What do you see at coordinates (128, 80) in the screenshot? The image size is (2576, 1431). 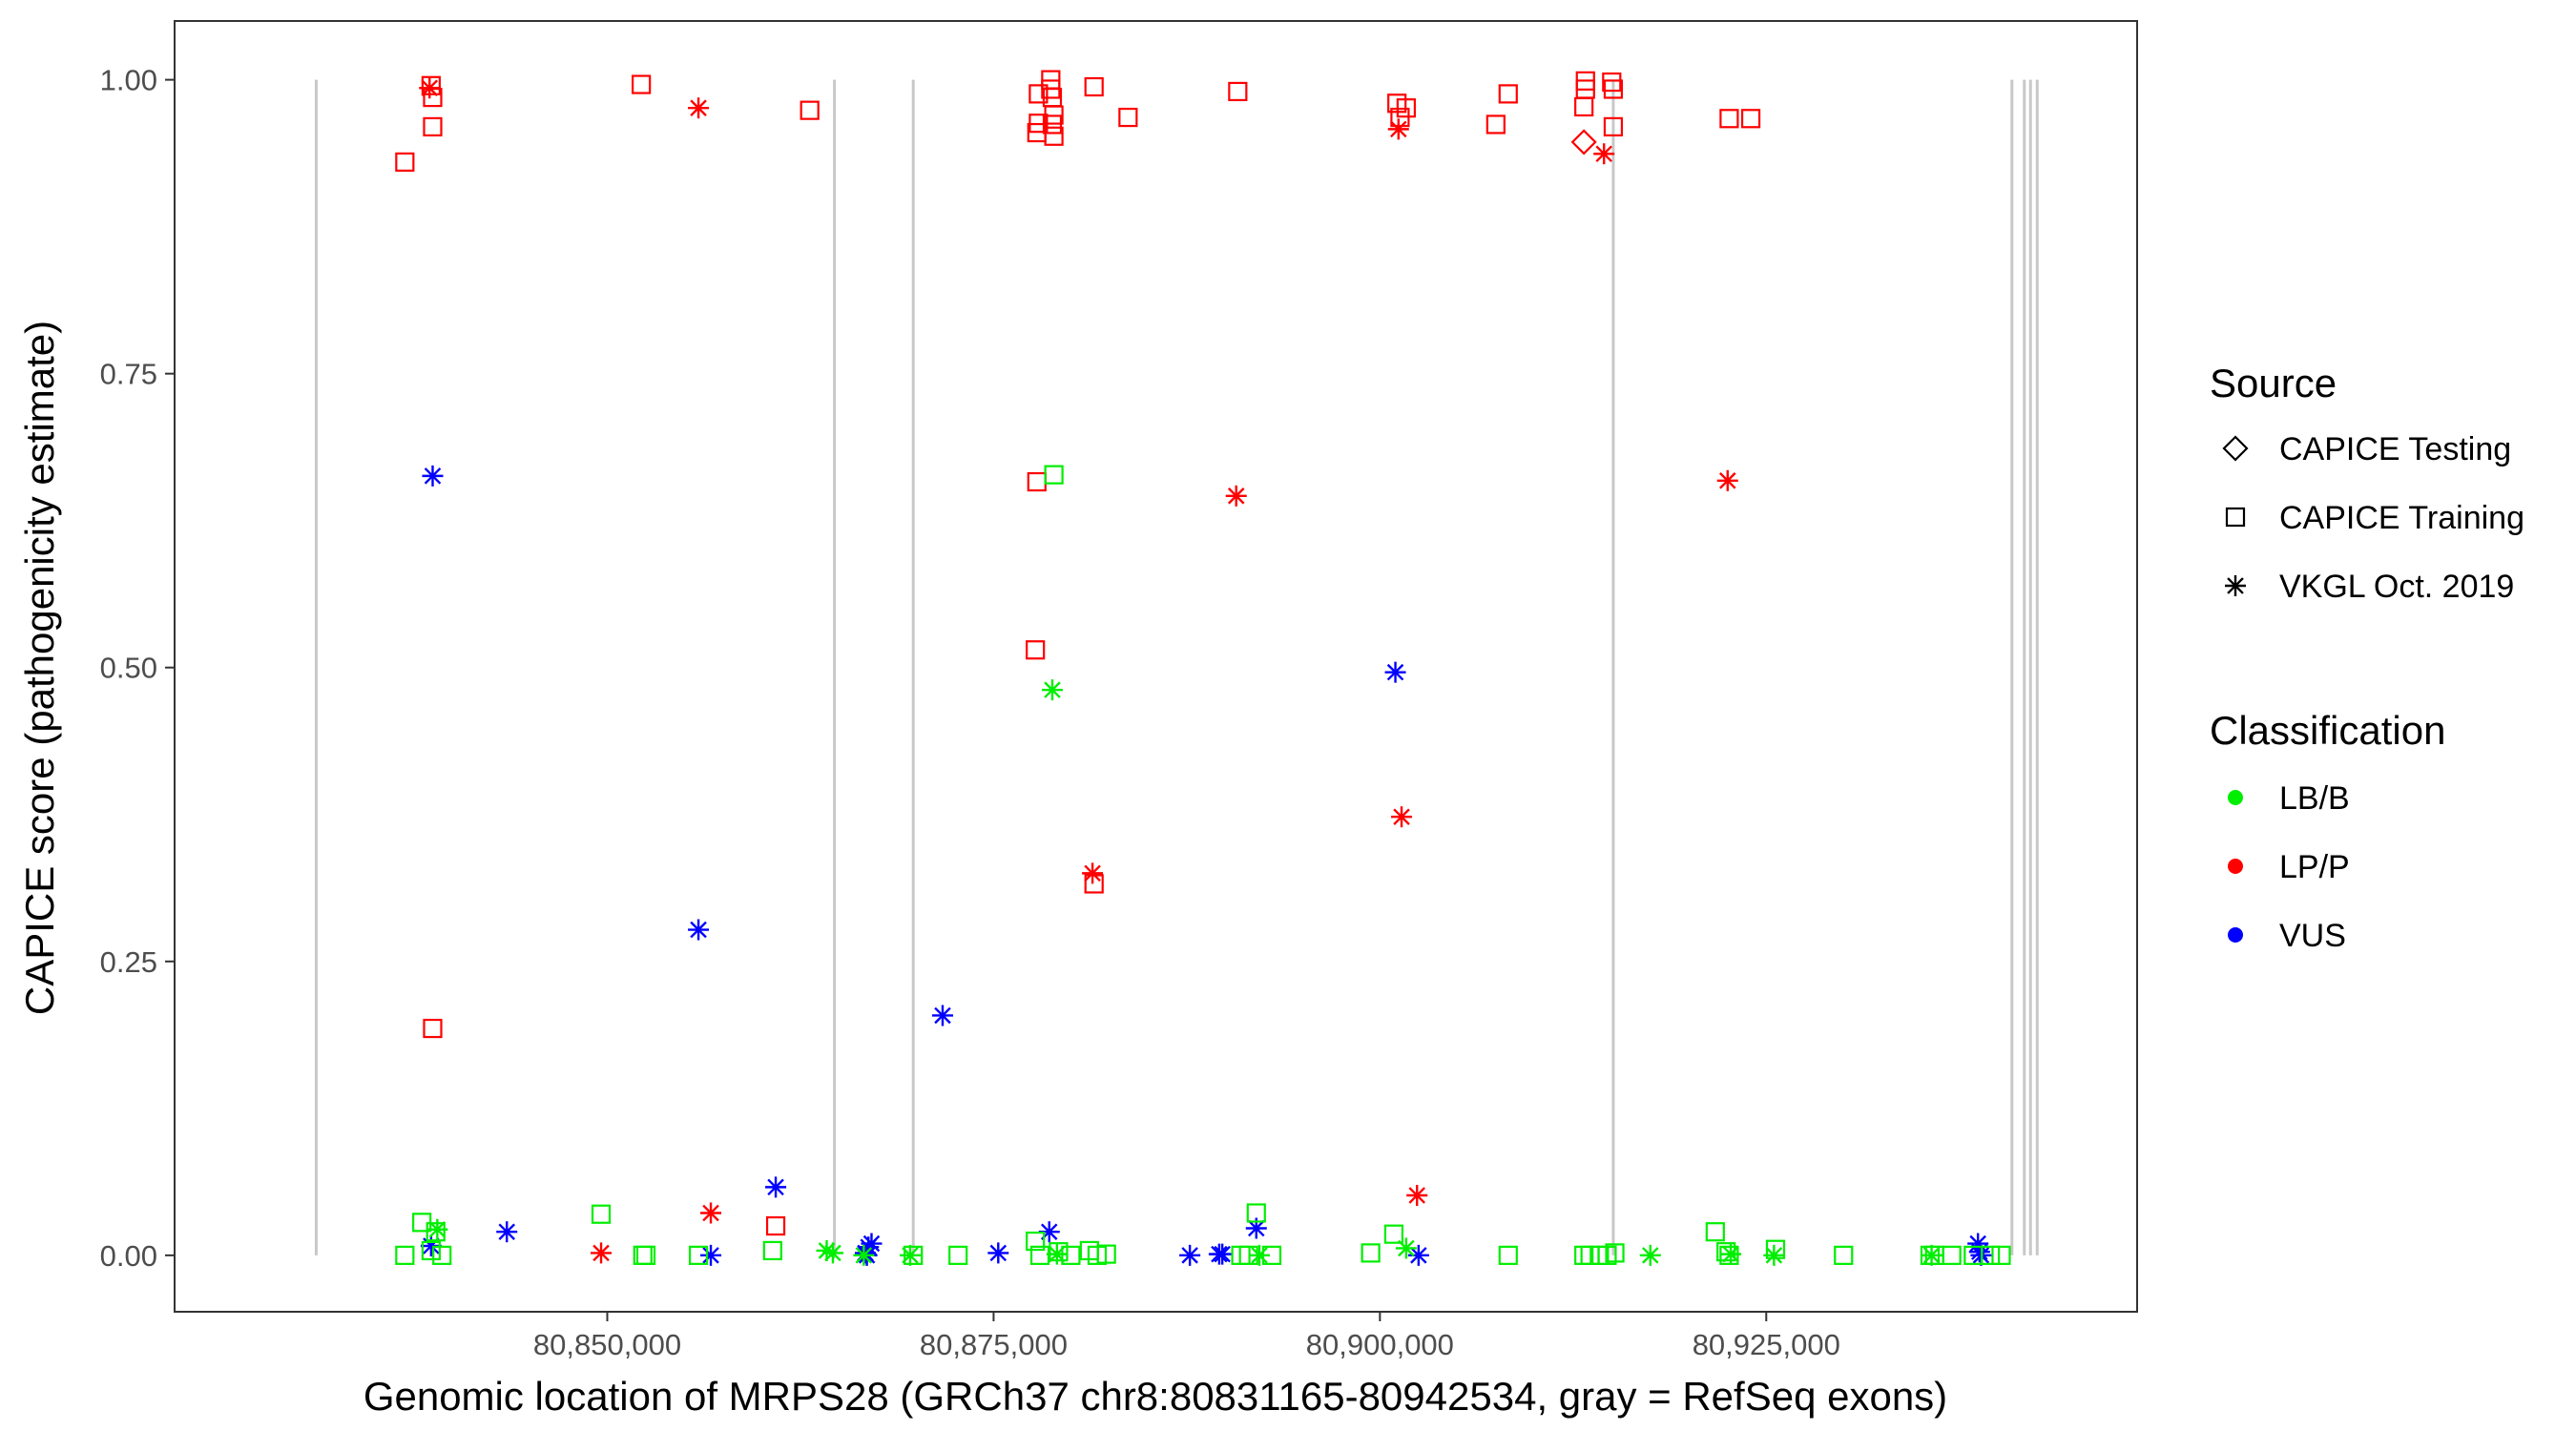 I see `y-tick-label: 1.00` at bounding box center [128, 80].